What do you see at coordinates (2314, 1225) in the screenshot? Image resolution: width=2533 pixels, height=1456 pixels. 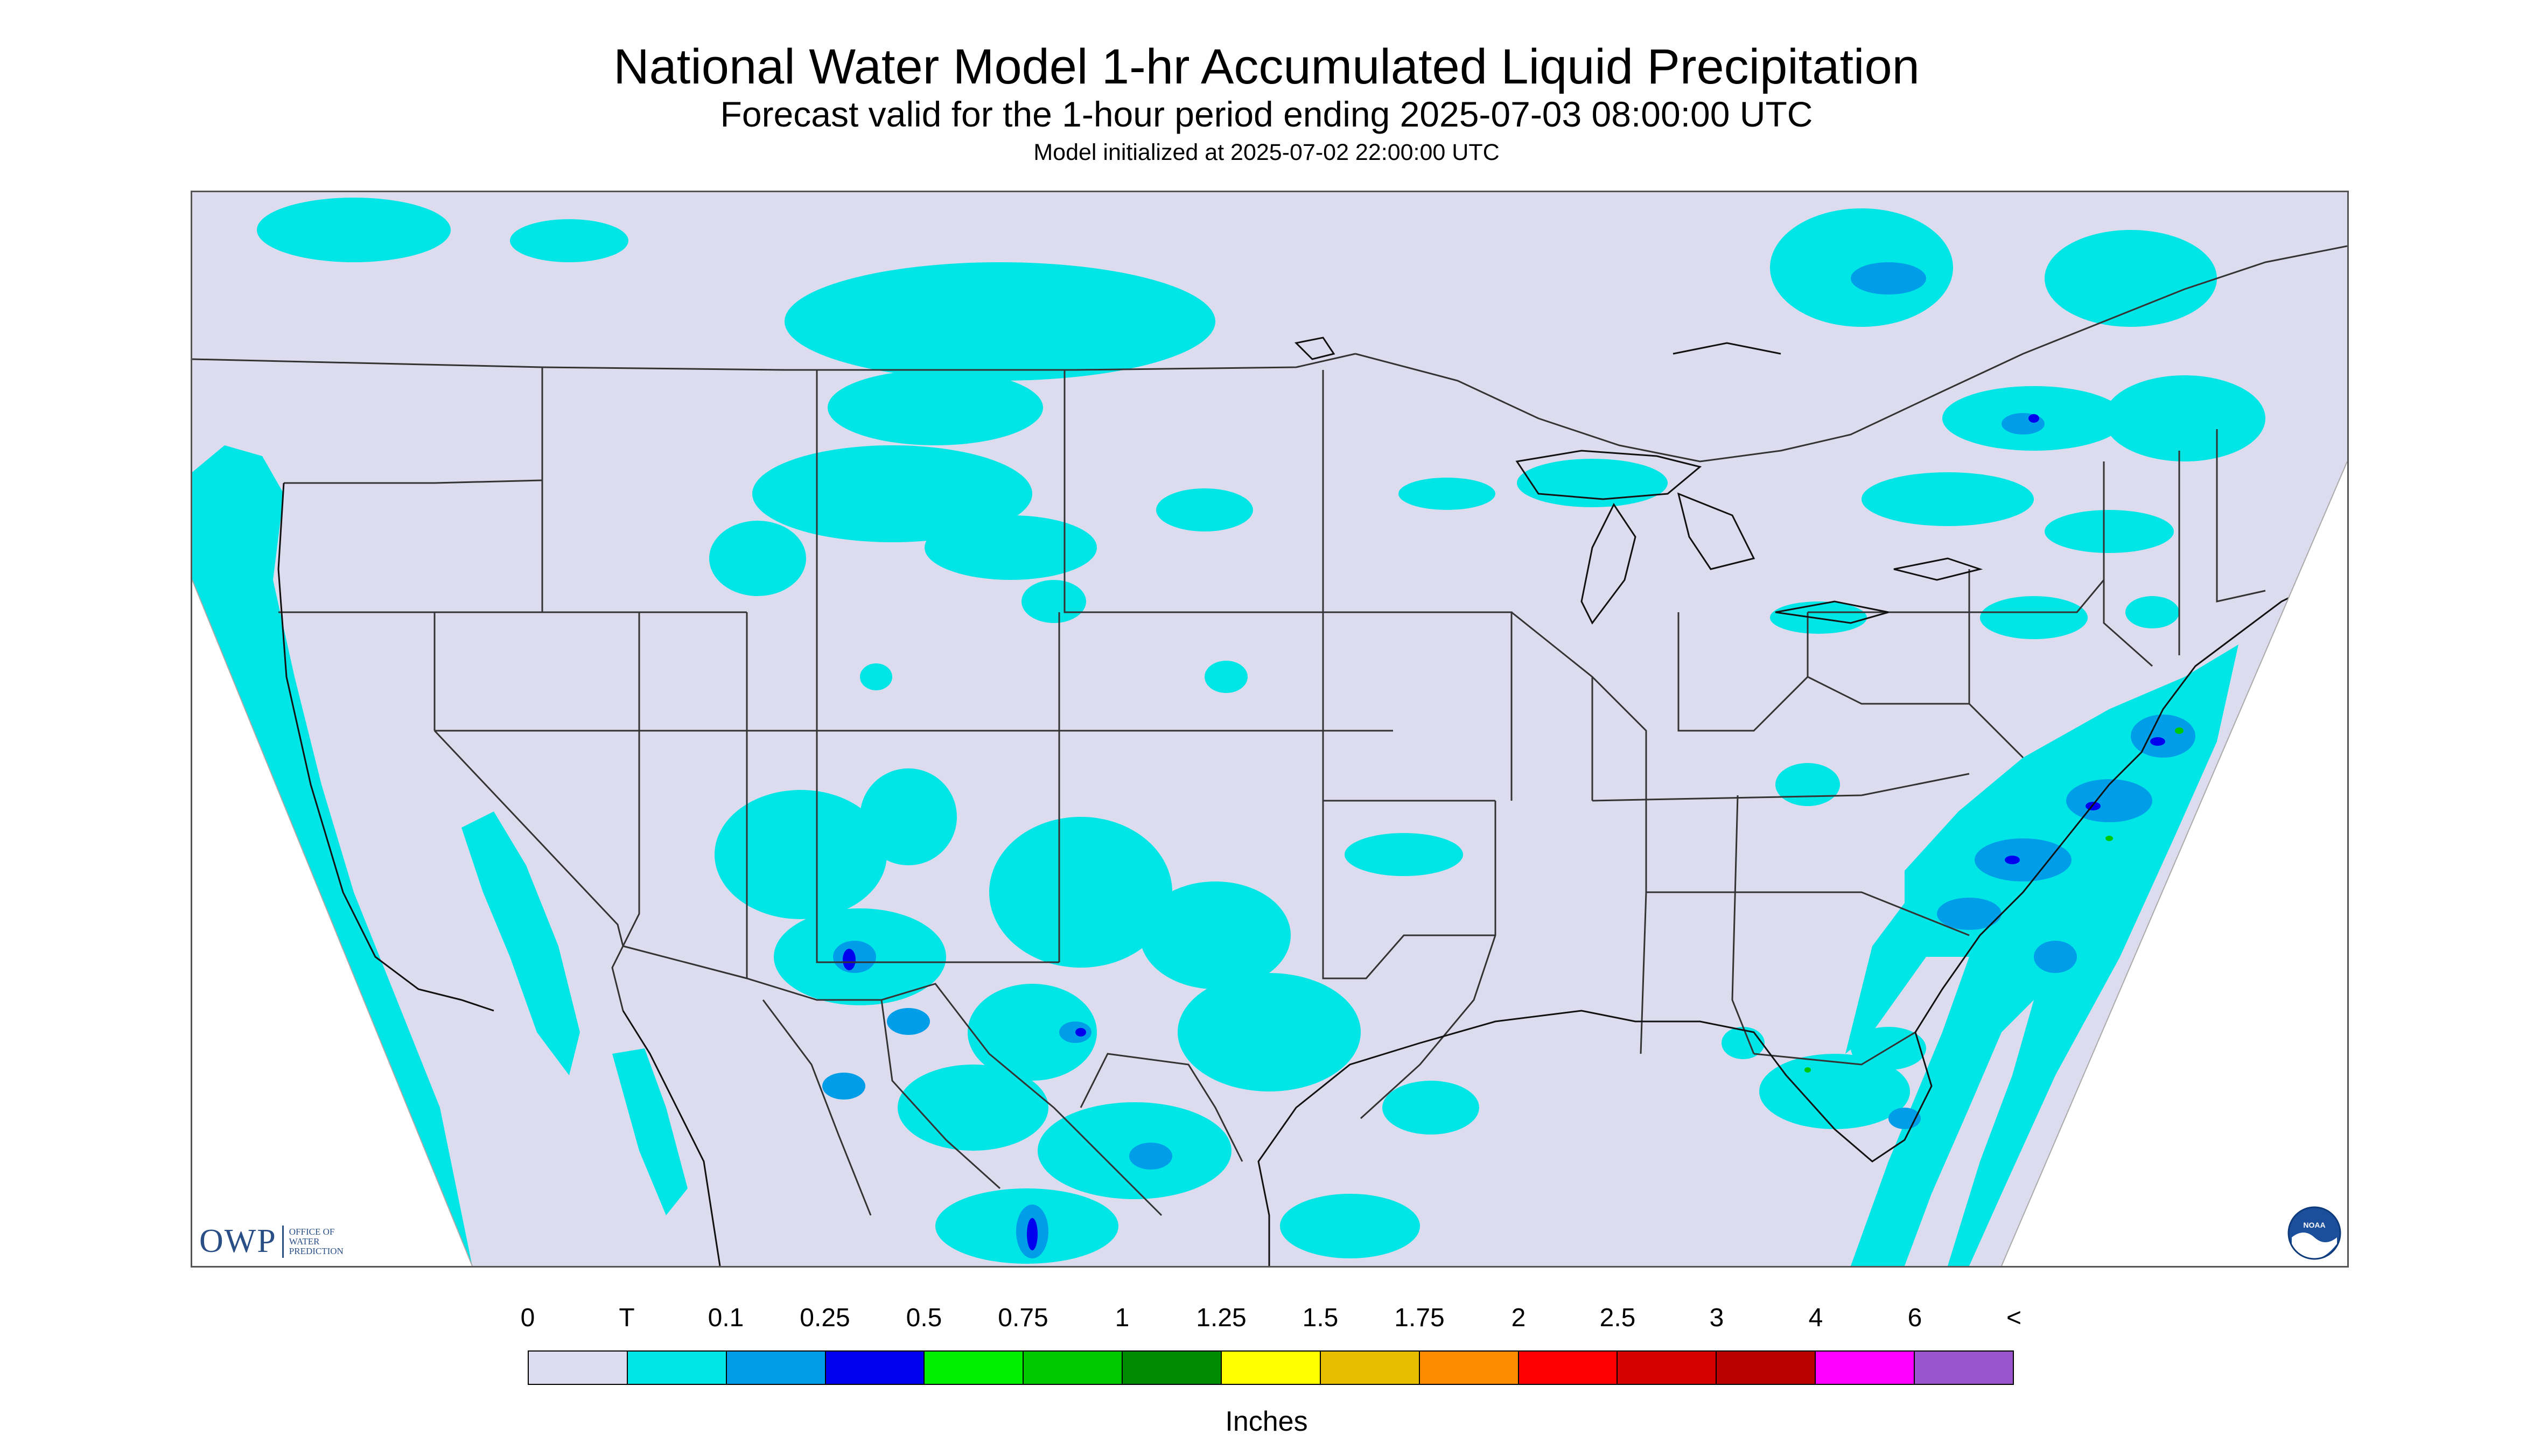 I see `svg-text: NOAA` at bounding box center [2314, 1225].